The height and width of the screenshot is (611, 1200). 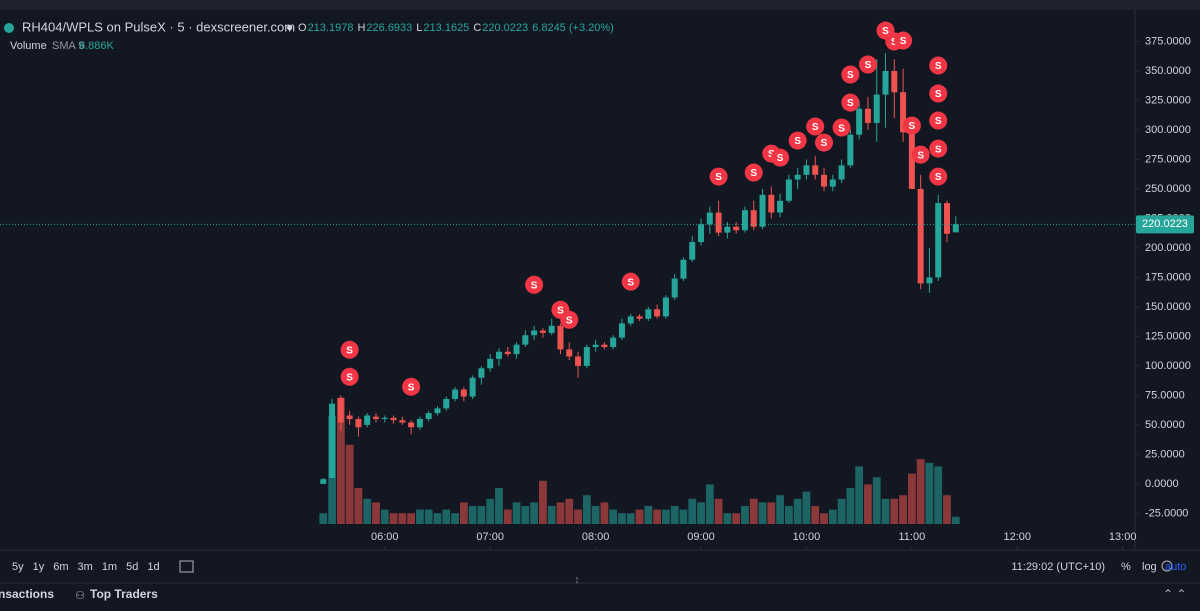 What do you see at coordinates (1126, 567) in the screenshot?
I see `scale-button: %` at bounding box center [1126, 567].